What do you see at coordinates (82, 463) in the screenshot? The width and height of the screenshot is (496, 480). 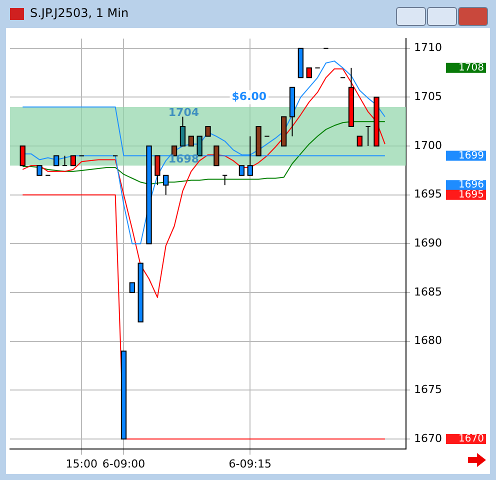 I see `x-tick-label: 15:00` at bounding box center [82, 463].